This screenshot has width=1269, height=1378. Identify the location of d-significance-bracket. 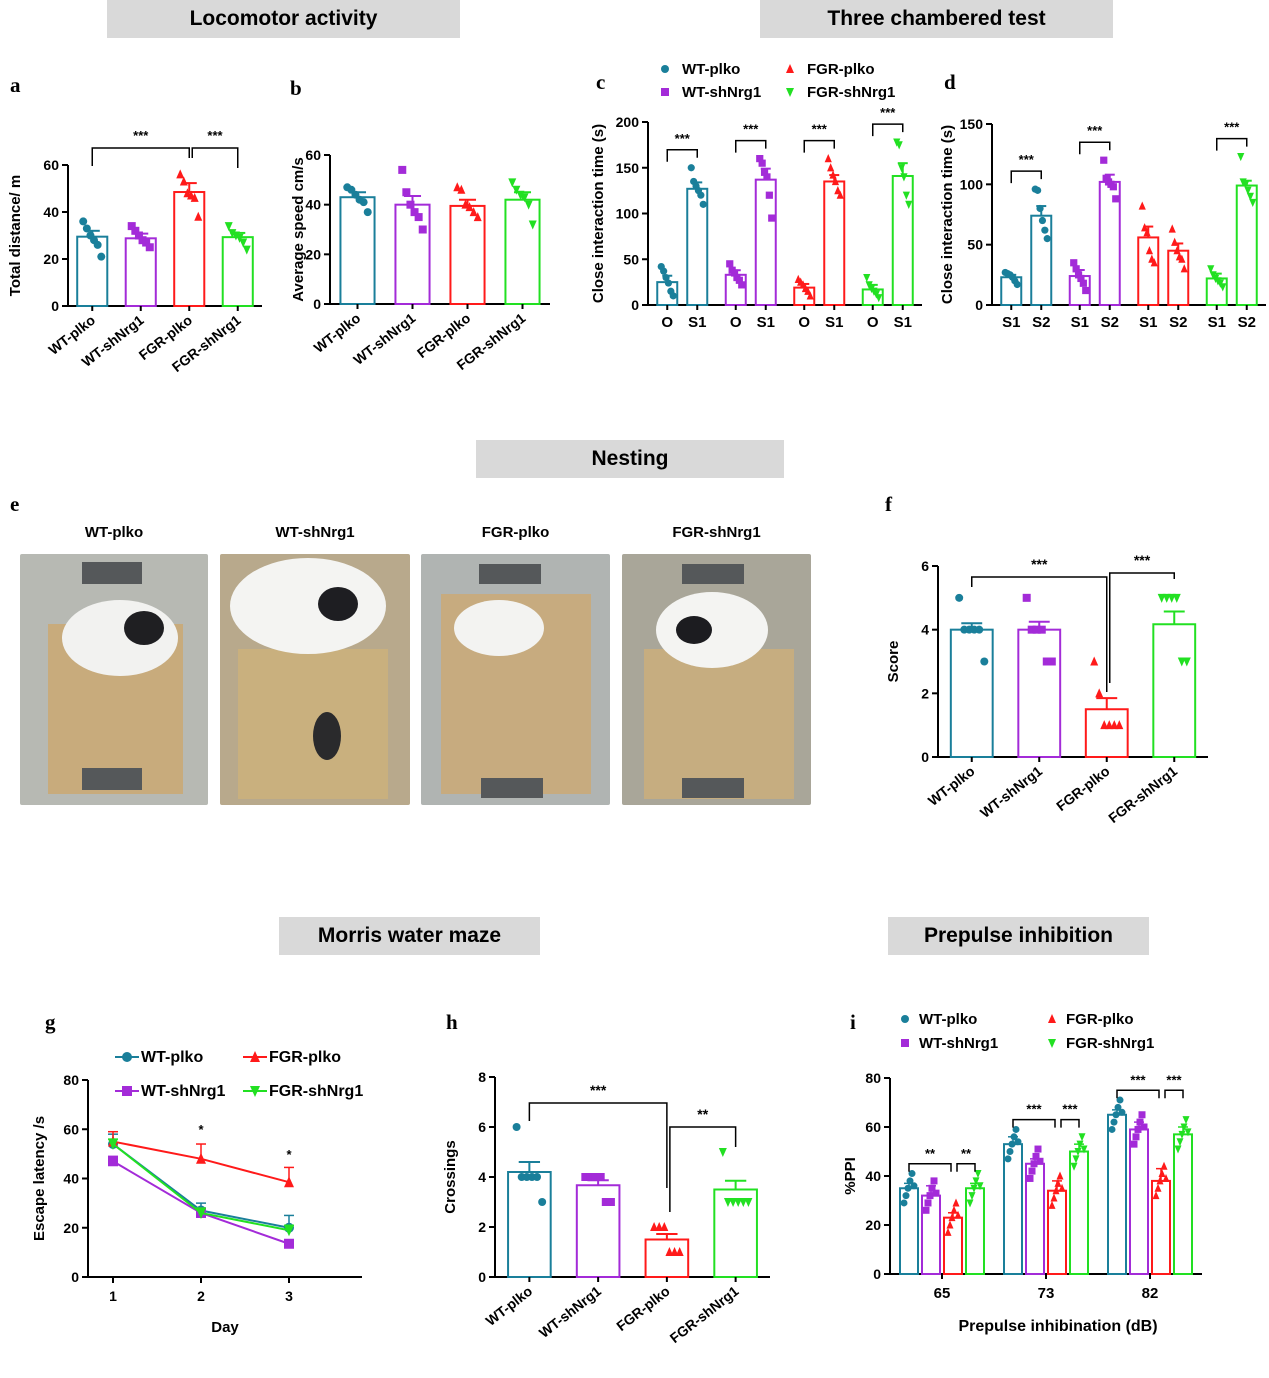
(1095, 148).